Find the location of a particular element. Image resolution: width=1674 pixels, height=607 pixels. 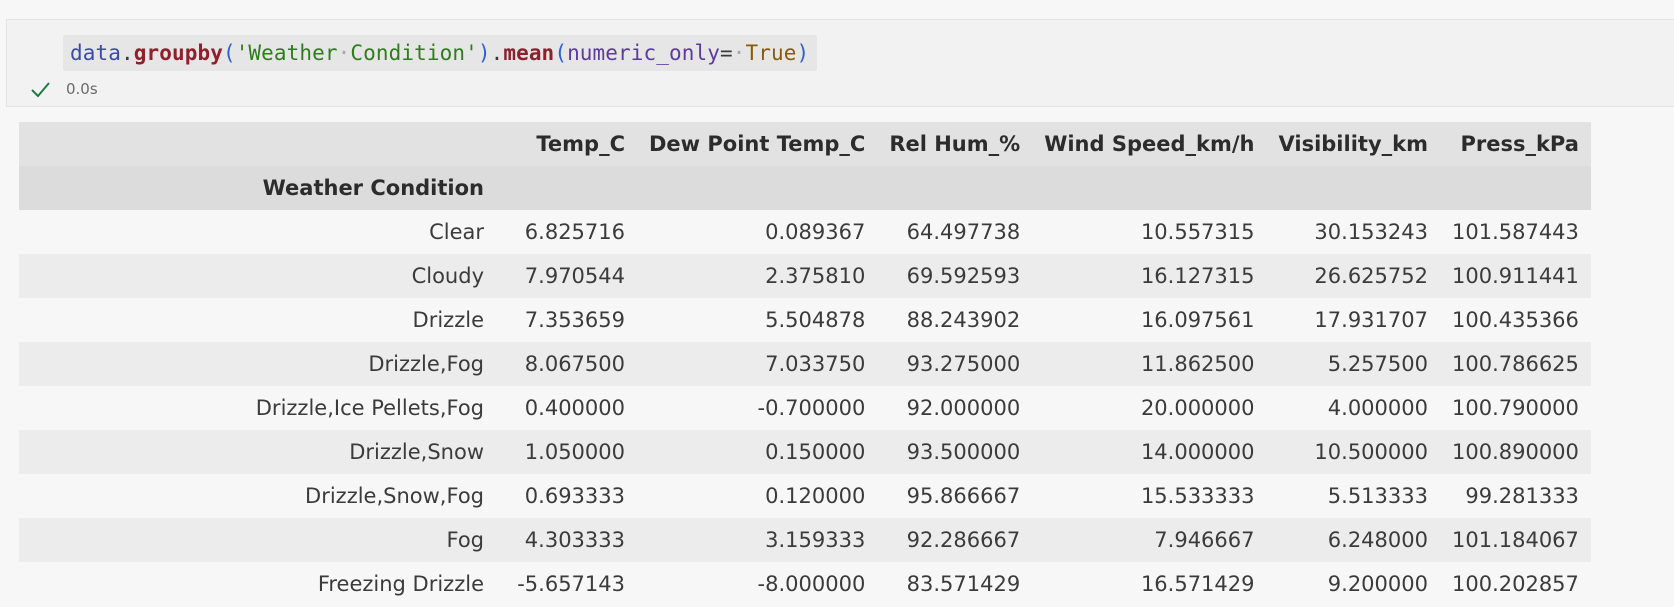

table-cell: 100.790000 is located at coordinates (1515, 408).